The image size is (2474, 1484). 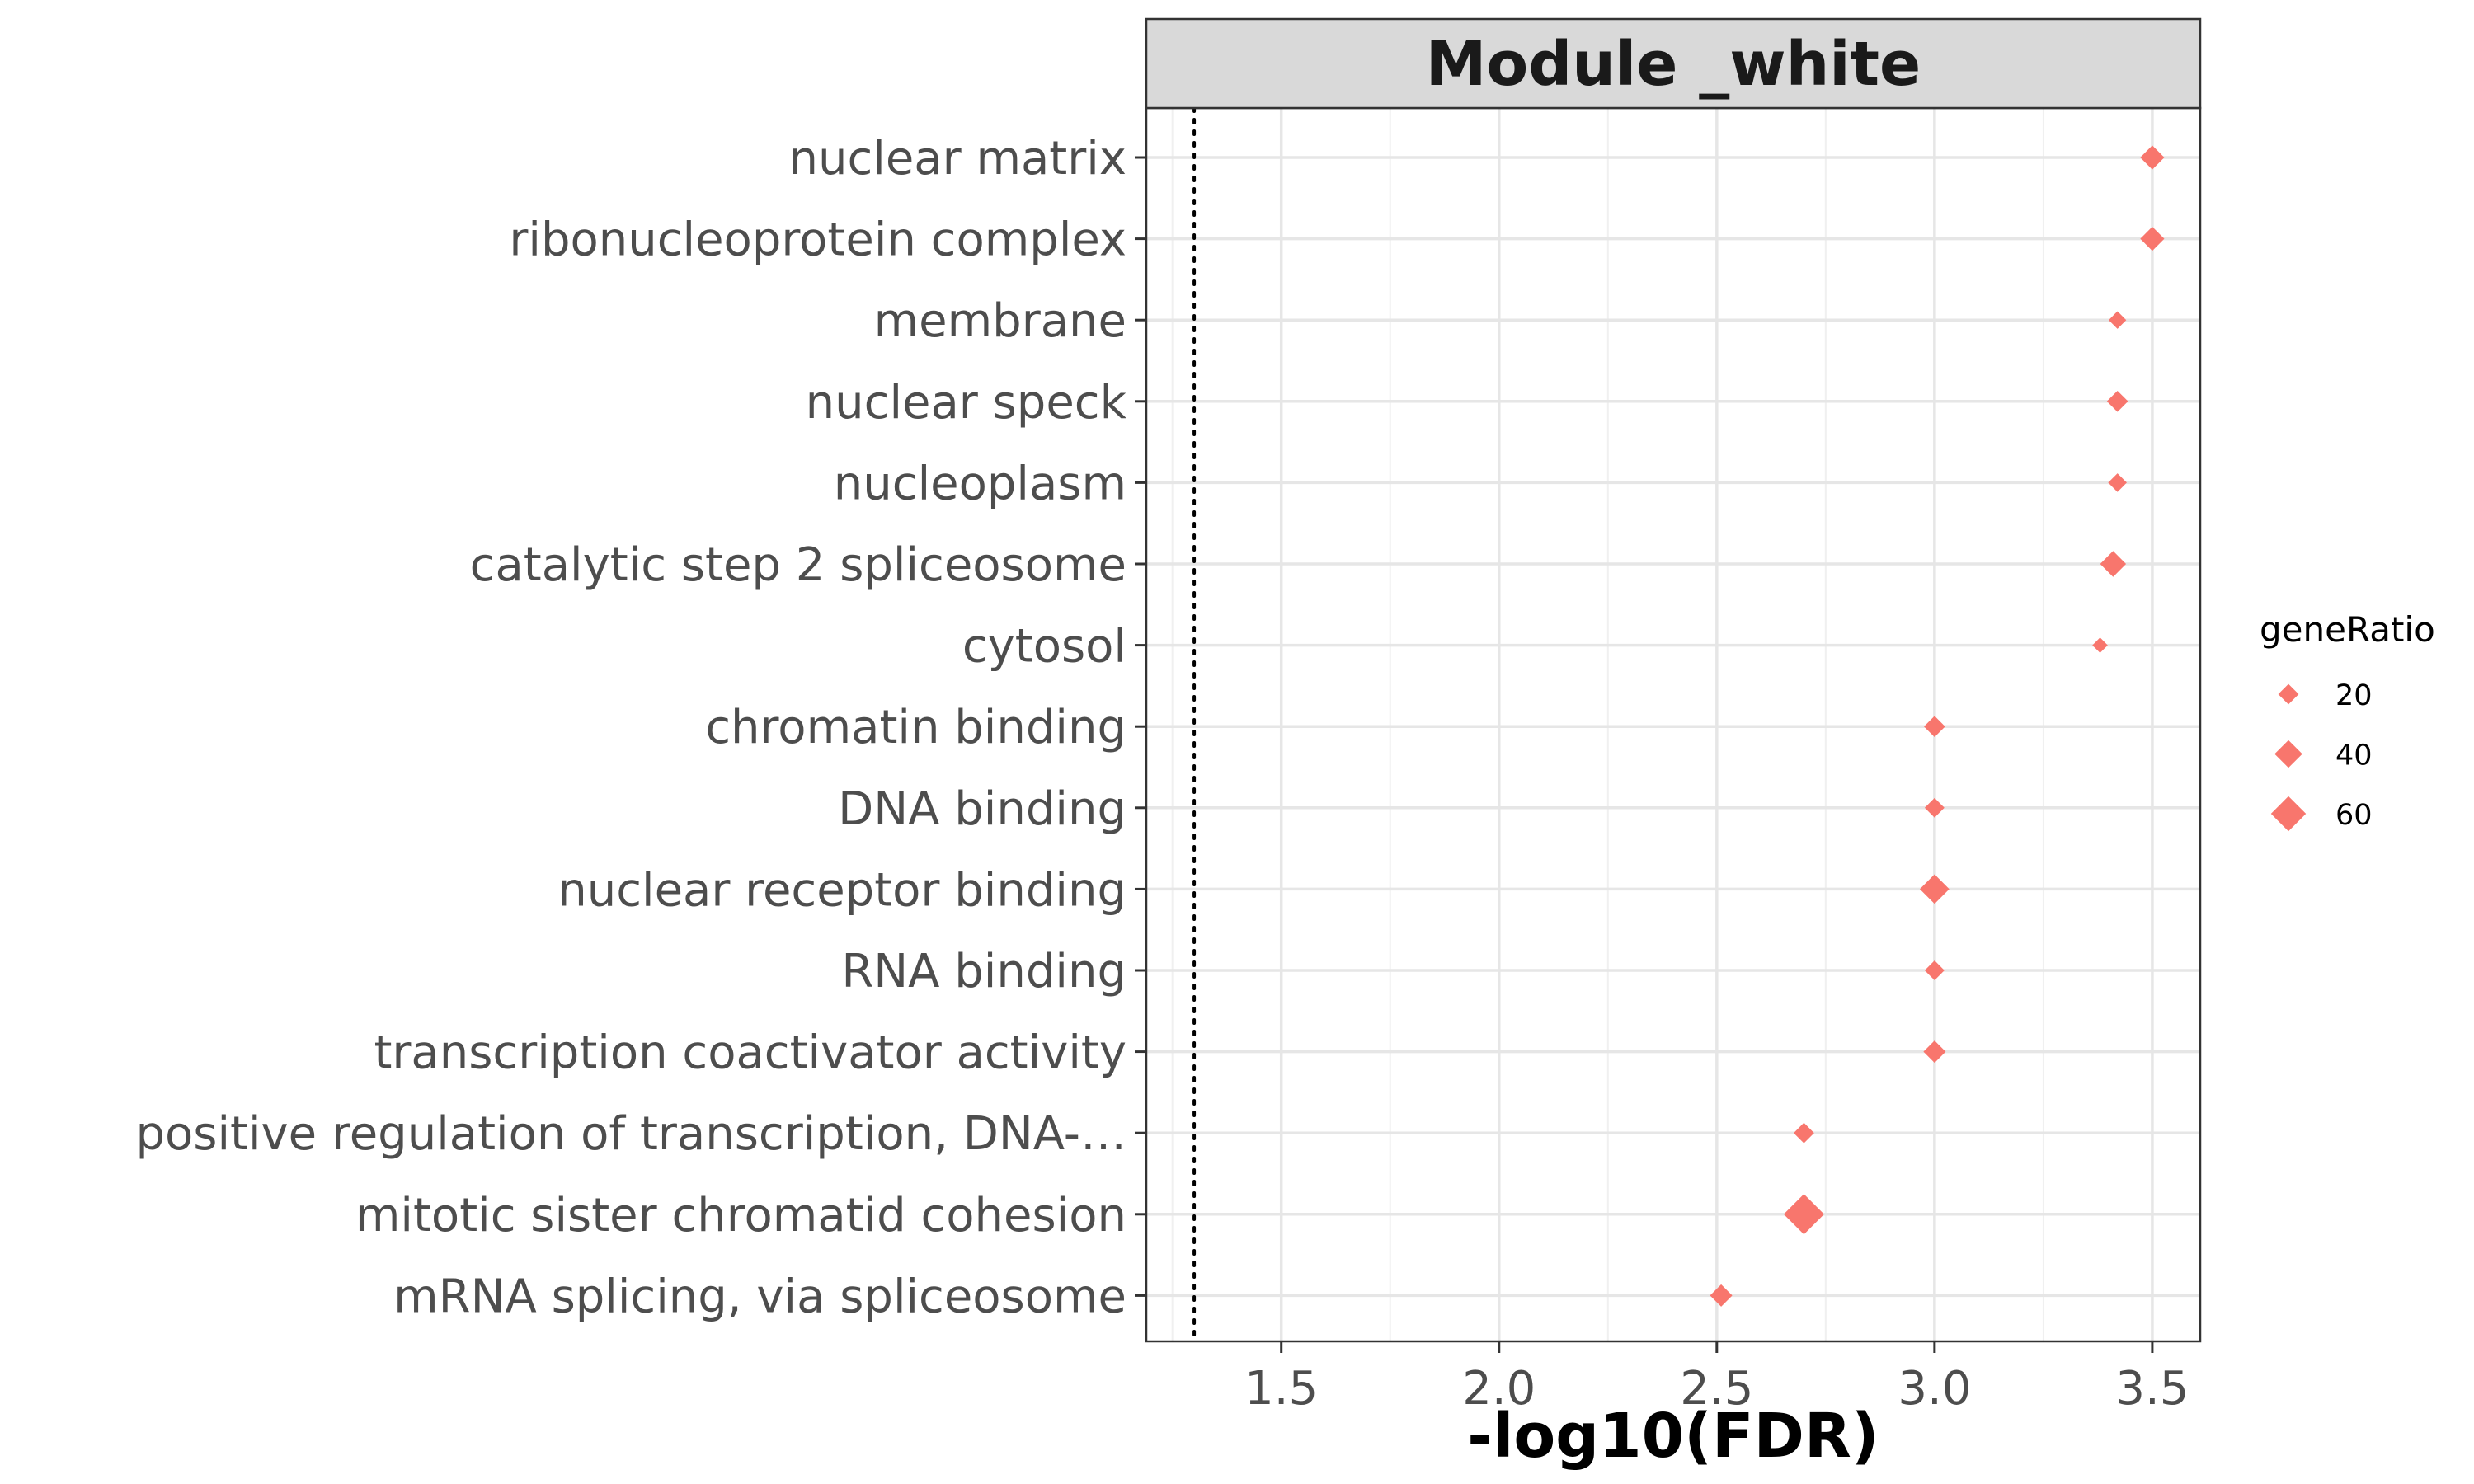 I want to click on x-tick-label: 1.5, so click(x=1281, y=1389).